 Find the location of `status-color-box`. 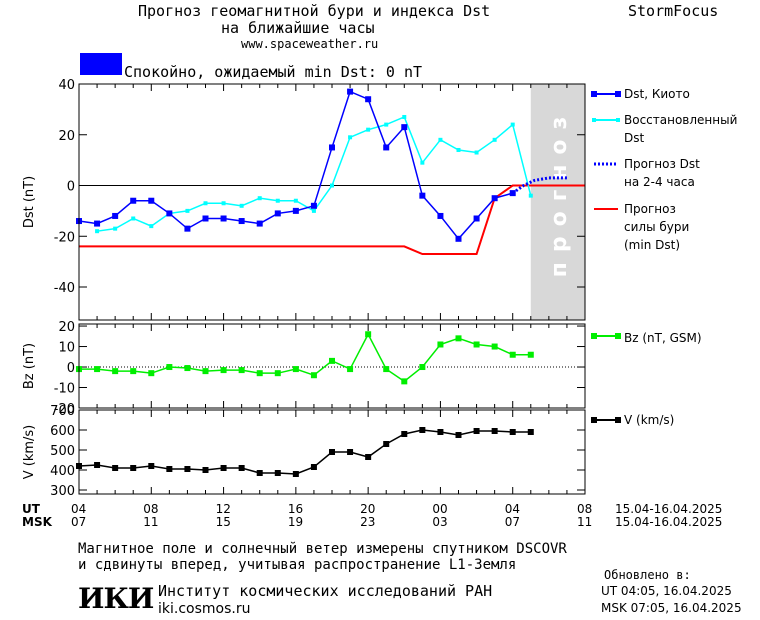

status-color-box is located at coordinates (101, 64).